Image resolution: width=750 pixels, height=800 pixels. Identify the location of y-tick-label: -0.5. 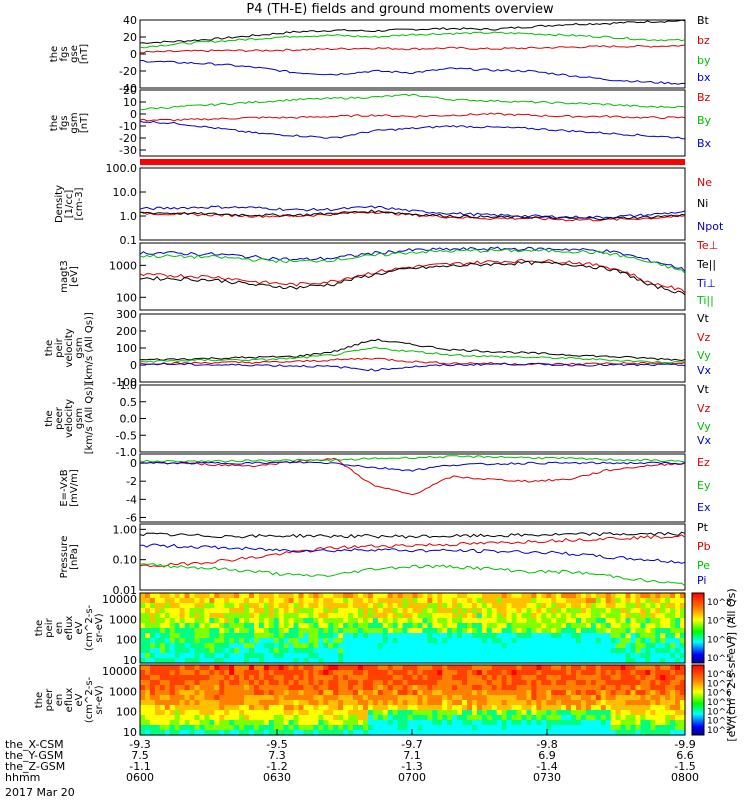
(126, 435).